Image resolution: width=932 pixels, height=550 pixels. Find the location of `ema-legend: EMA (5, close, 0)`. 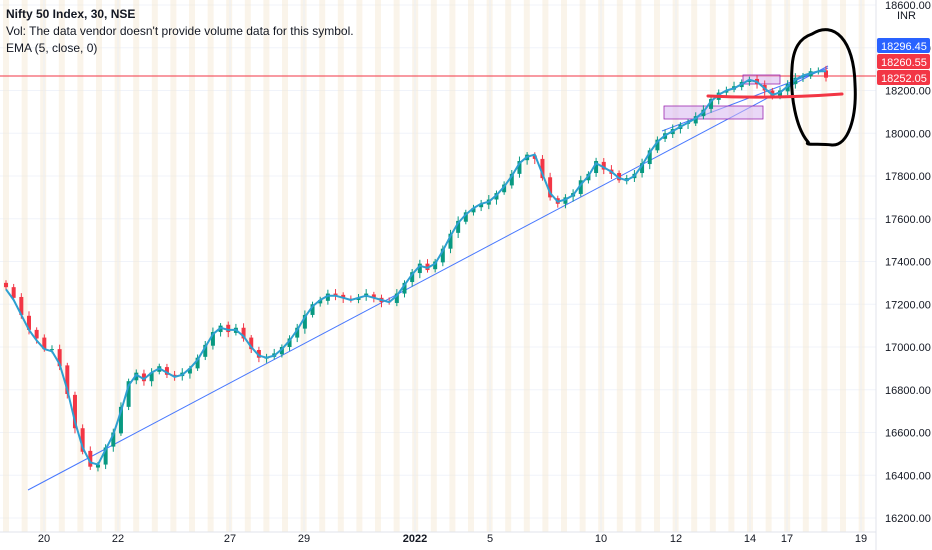

ema-legend: EMA (5, close, 0) is located at coordinates (52, 48).